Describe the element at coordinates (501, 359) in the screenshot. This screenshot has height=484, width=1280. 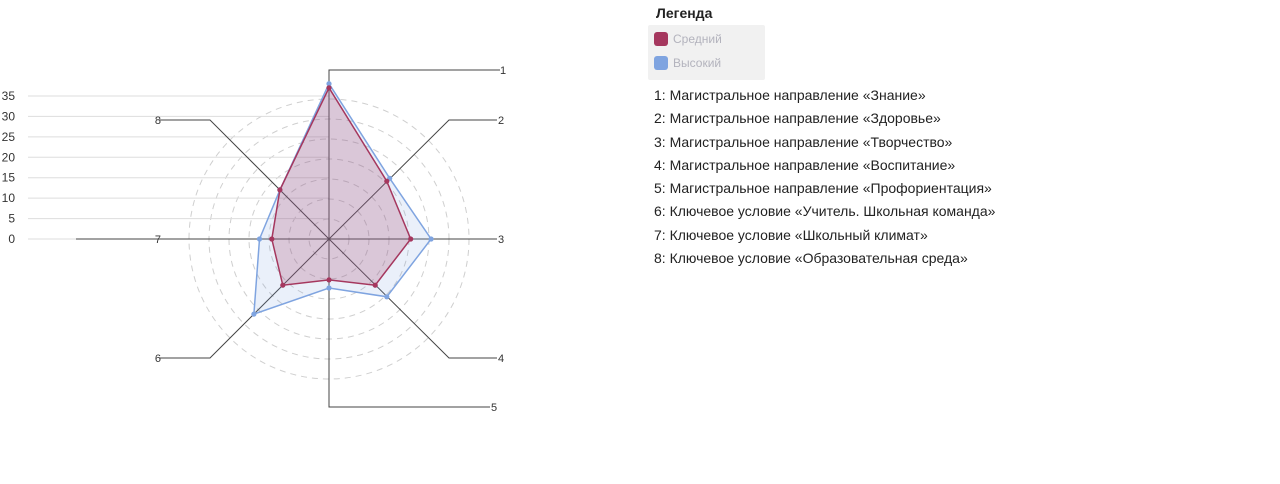
I see `axis-label-4: 4` at that location.